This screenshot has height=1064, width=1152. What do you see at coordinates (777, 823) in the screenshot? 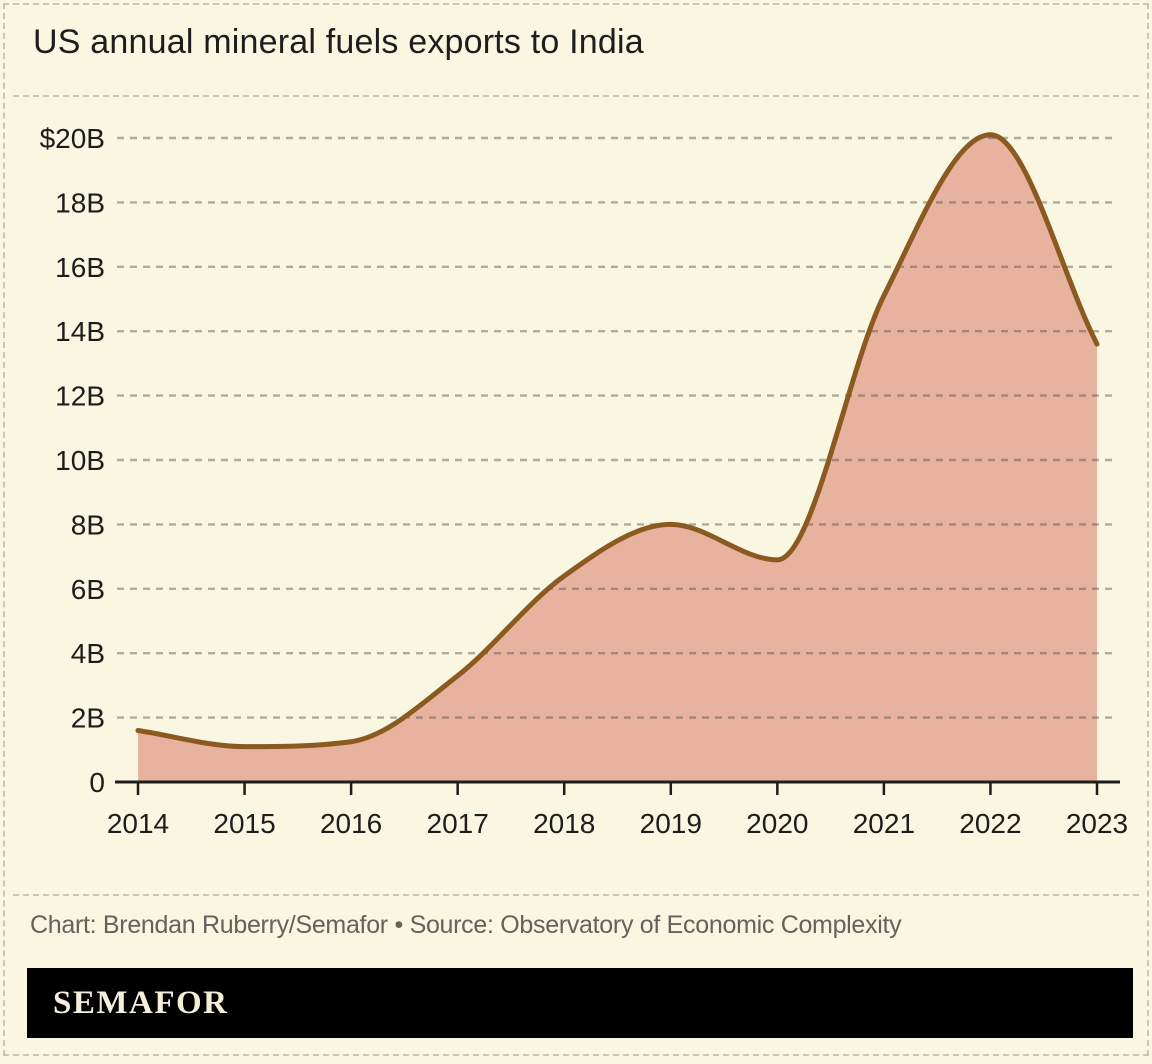
I see `x-tick-label: 2020` at bounding box center [777, 823].